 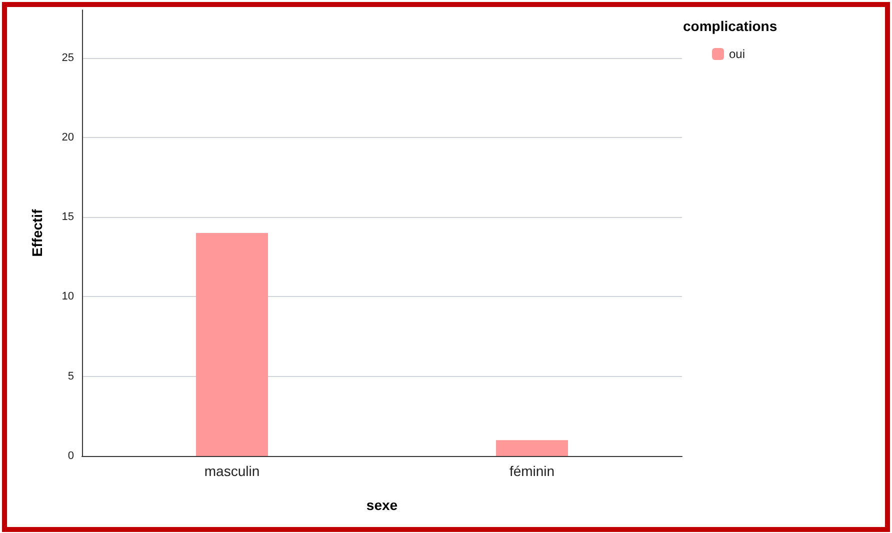 I want to click on y-tick-label: 15, so click(x=68, y=217).